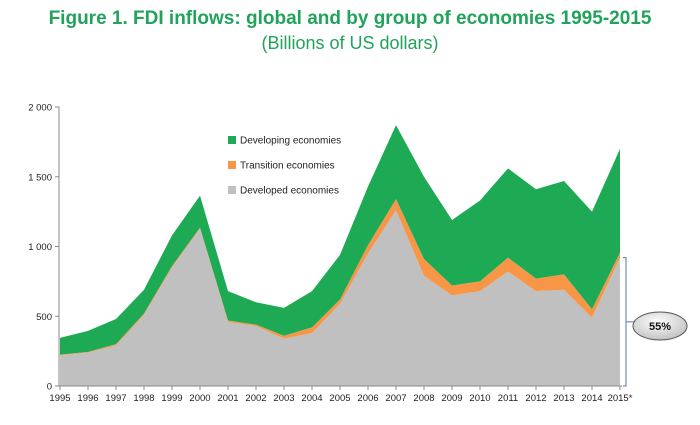 Image resolution: width=700 pixels, height=425 pixels. What do you see at coordinates (59, 398) in the screenshot?
I see `x-tick-label: 1995` at bounding box center [59, 398].